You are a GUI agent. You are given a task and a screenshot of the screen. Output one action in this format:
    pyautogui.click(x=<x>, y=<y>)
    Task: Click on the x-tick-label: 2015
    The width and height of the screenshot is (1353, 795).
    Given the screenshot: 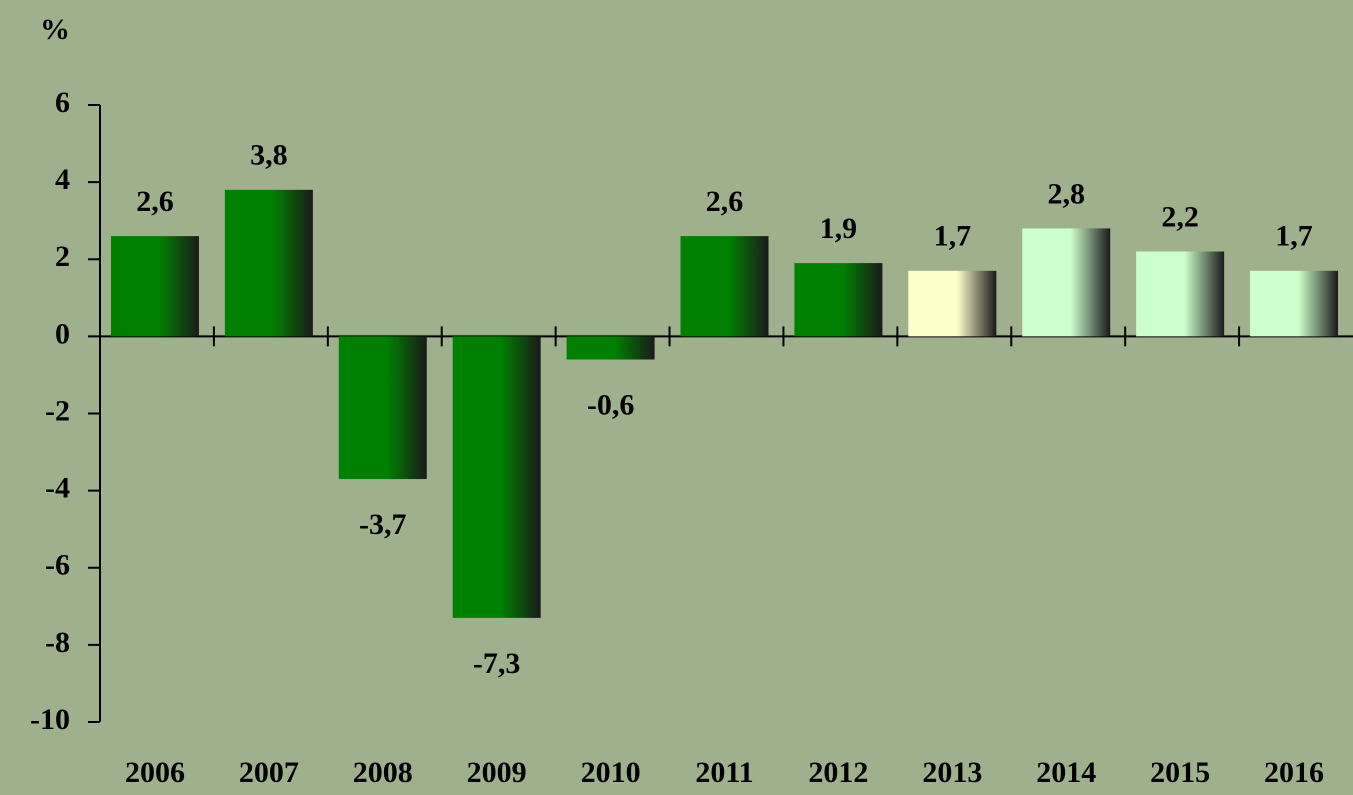 What is the action you would take?
    pyautogui.click(x=1180, y=772)
    